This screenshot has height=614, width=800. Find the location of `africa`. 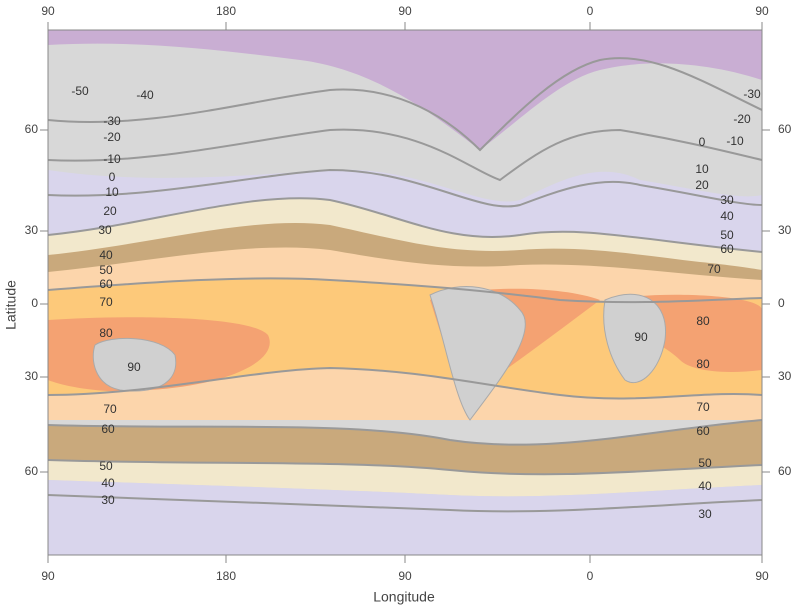

africa is located at coordinates (635, 338).